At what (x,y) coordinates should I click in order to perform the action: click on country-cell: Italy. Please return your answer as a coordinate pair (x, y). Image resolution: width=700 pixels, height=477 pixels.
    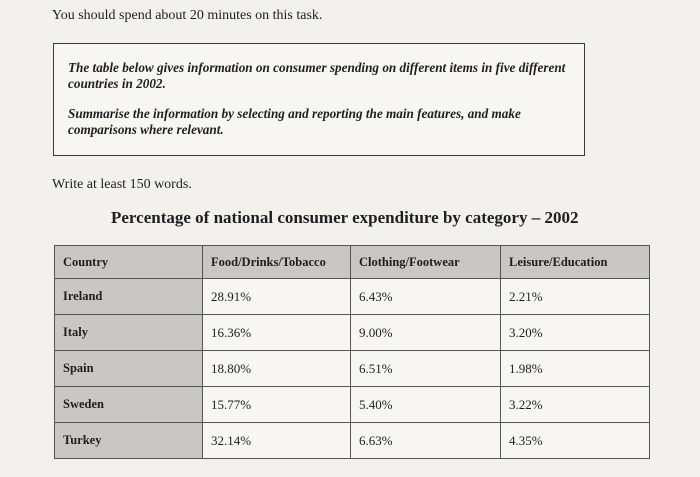
    Looking at the image, I should click on (128, 332).